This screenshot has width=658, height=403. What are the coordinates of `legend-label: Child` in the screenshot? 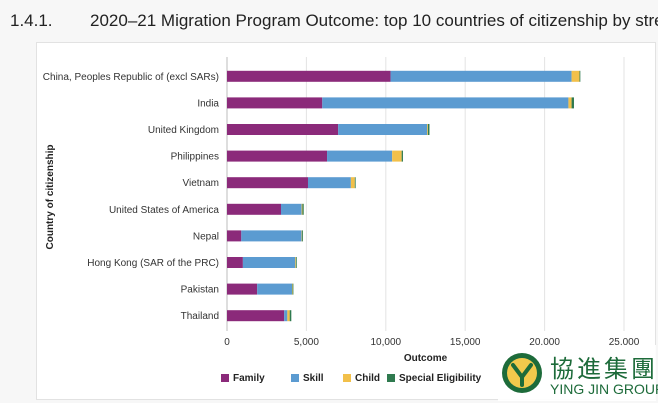 It's located at (367, 378).